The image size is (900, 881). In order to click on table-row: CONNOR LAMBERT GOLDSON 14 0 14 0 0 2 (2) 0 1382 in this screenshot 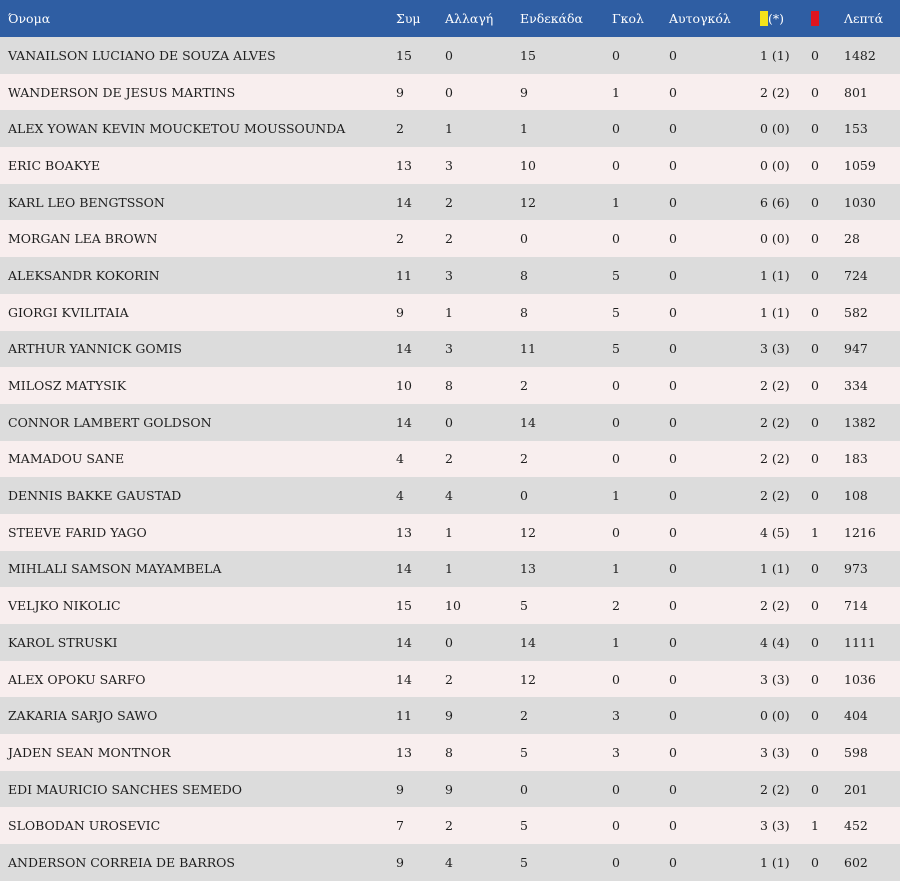, I will do `click(450, 422)`.